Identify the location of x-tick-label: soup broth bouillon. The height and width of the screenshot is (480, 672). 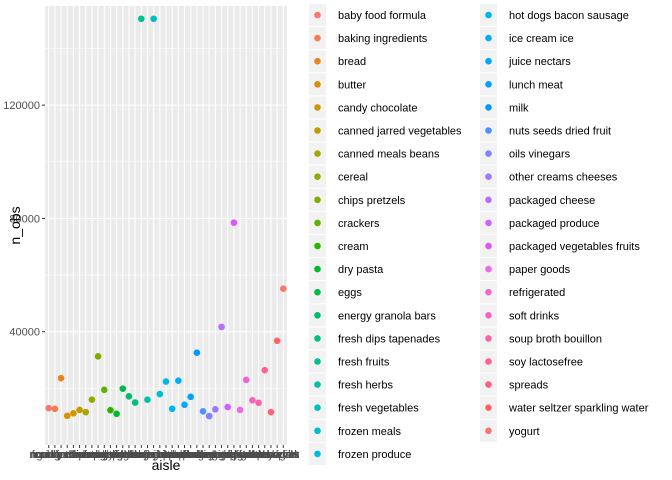
(258, 455).